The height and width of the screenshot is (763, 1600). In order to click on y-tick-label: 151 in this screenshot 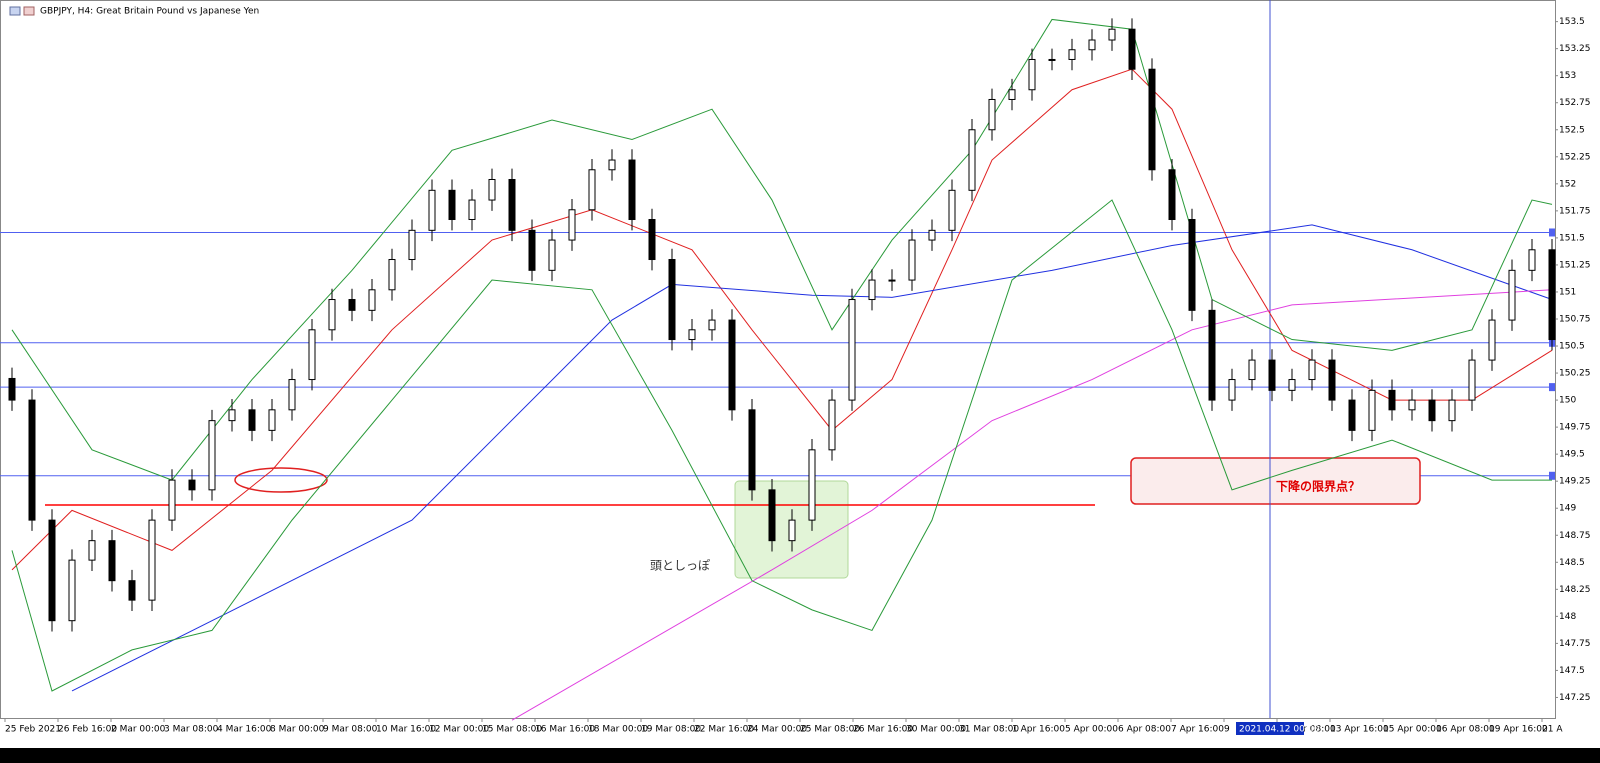, I will do `click(1567, 292)`.